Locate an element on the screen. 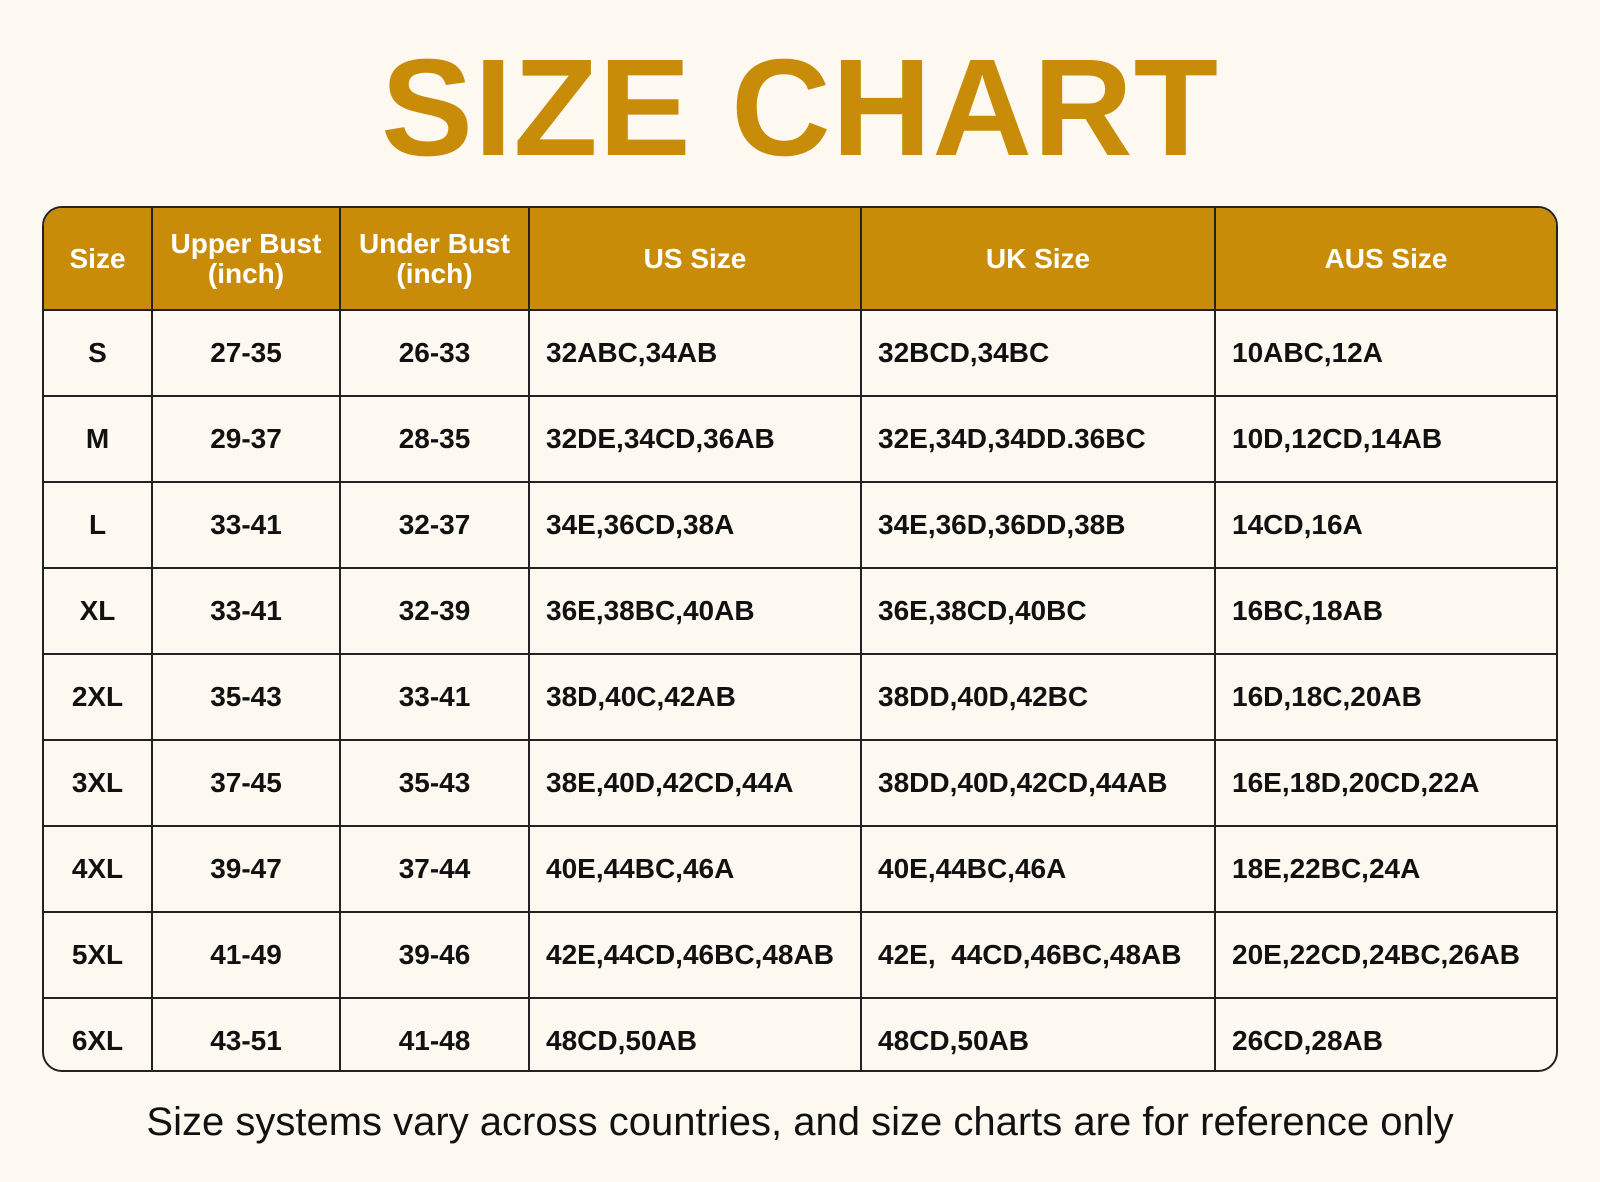  cell-us-size: 32ABC,34AB is located at coordinates (695, 353).